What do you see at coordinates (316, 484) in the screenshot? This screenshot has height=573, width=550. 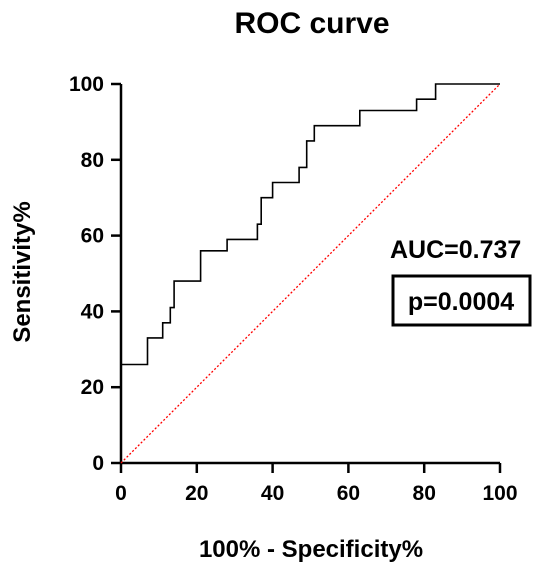 I see `x-ticks: 0 20 40 60 80 100` at bounding box center [316, 484].